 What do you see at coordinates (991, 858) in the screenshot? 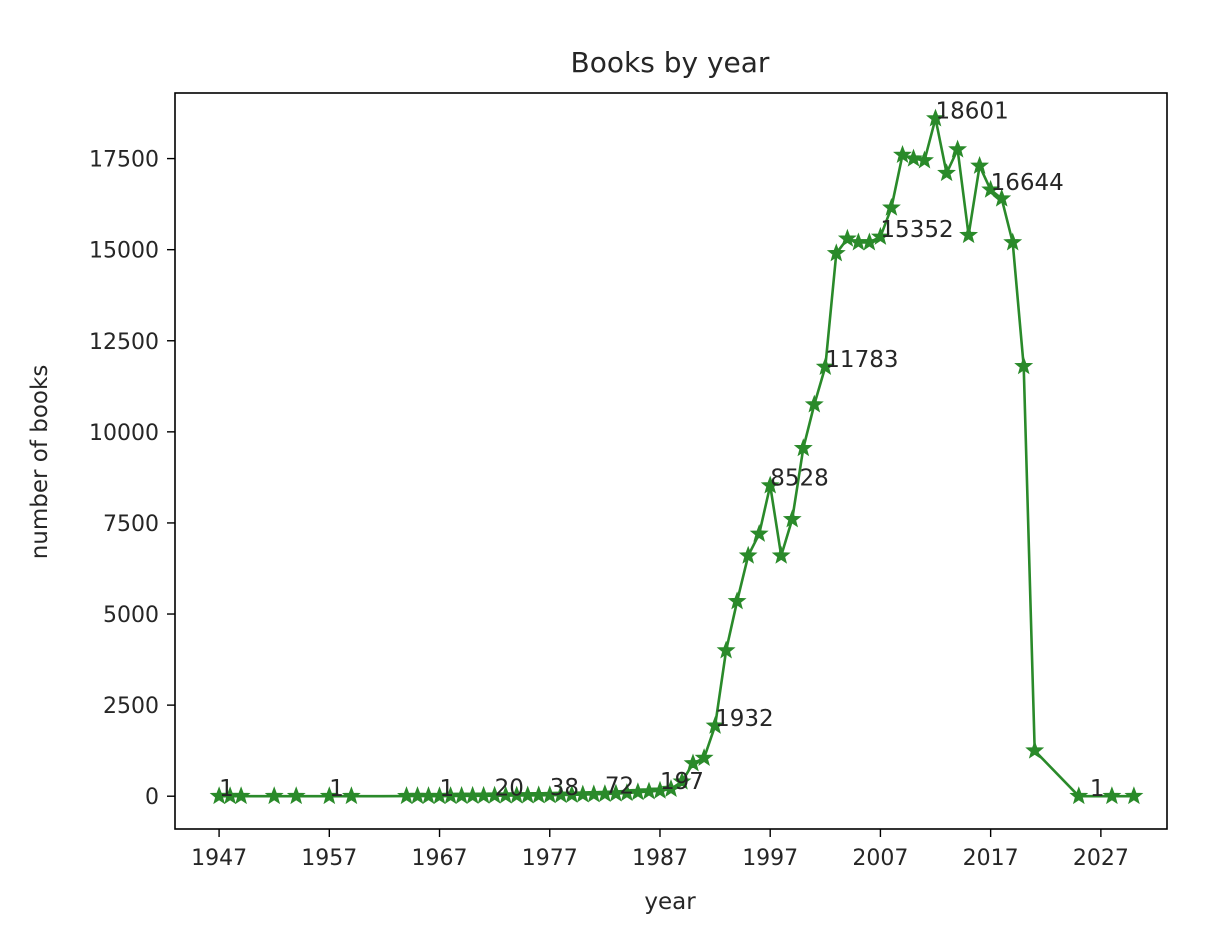
I see `x-tick-label: 2017` at bounding box center [991, 858].